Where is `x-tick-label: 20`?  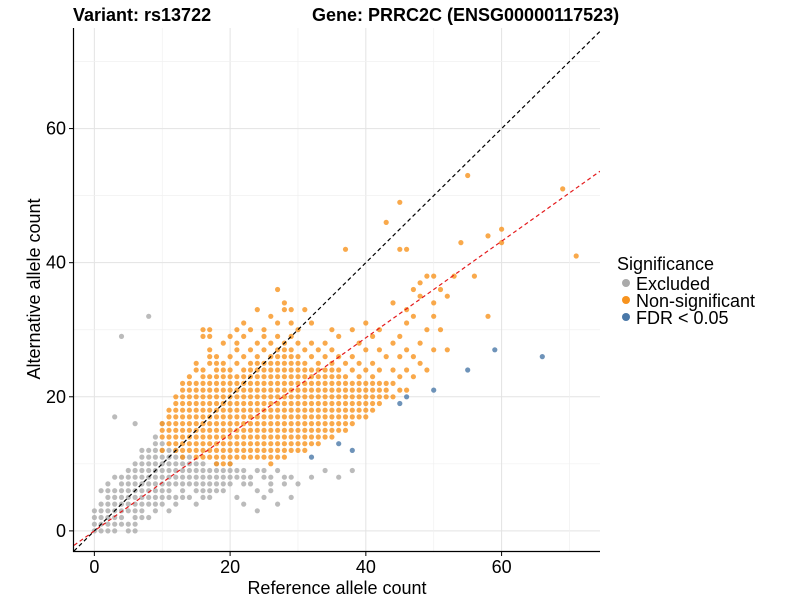
x-tick-label: 20 is located at coordinates (230, 567).